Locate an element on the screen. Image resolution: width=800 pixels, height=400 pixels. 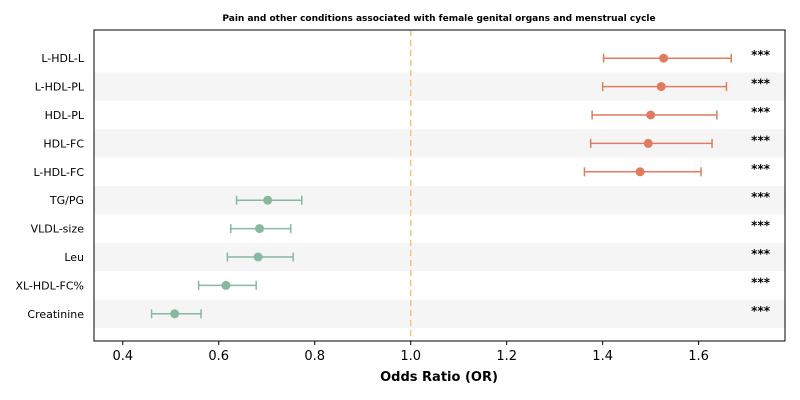
y-tick-label: Creatinine is located at coordinates (55, 314).